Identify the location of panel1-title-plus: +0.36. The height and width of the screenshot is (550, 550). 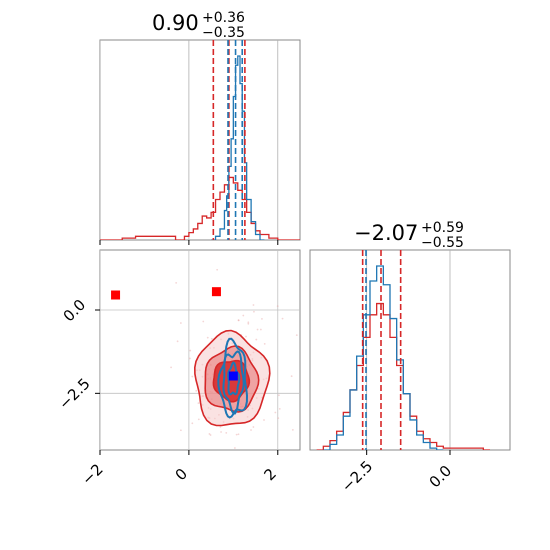
(223, 18).